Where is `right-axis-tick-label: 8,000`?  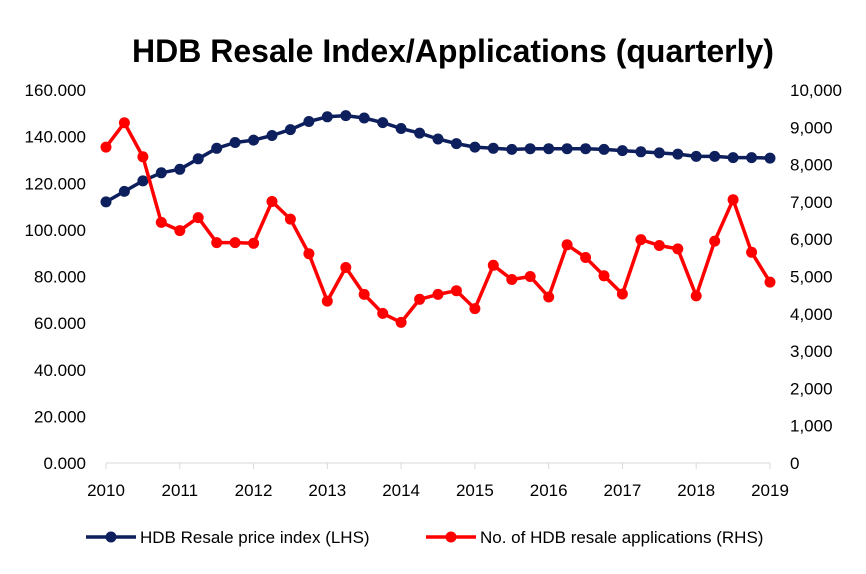 right-axis-tick-label: 8,000 is located at coordinates (811, 165).